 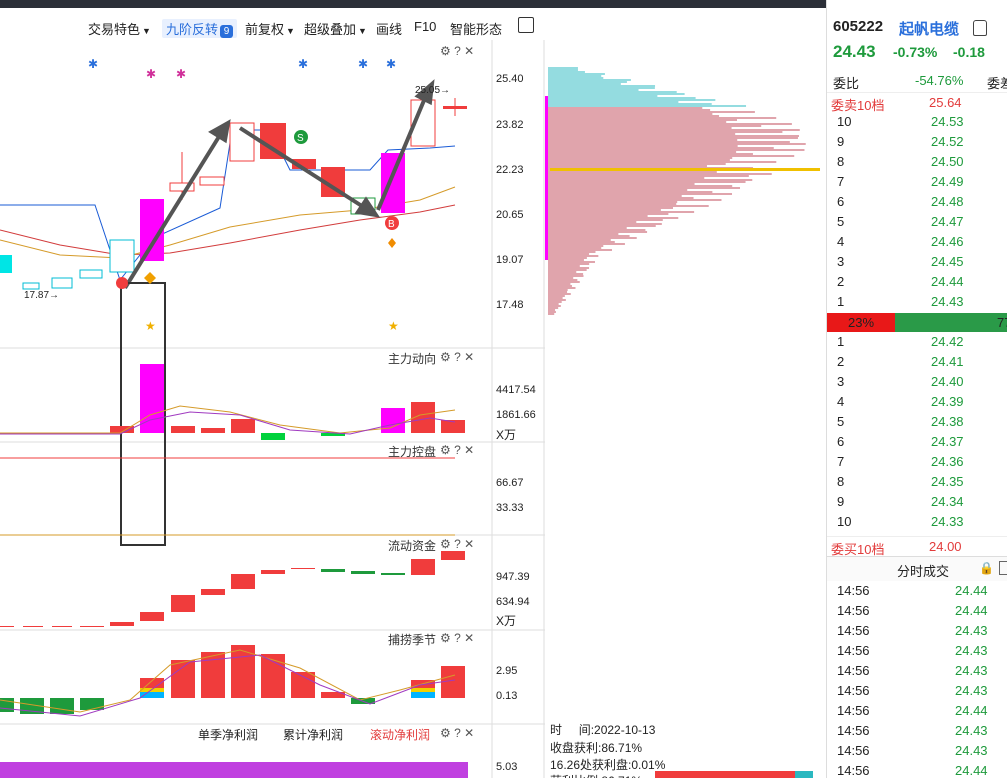 What do you see at coordinates (917, 262) in the screenshot?
I see `order-level-row: 3 24.45` at bounding box center [917, 262].